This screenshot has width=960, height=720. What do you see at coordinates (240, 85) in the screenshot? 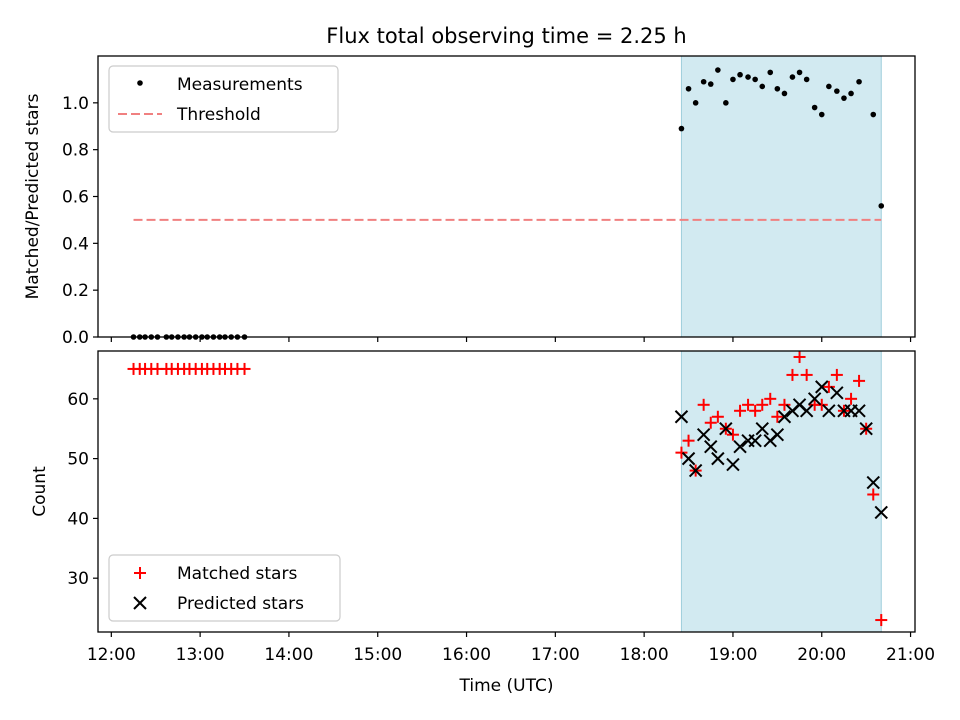
I see `legend-measurements-label: Measurements` at bounding box center [240, 85].